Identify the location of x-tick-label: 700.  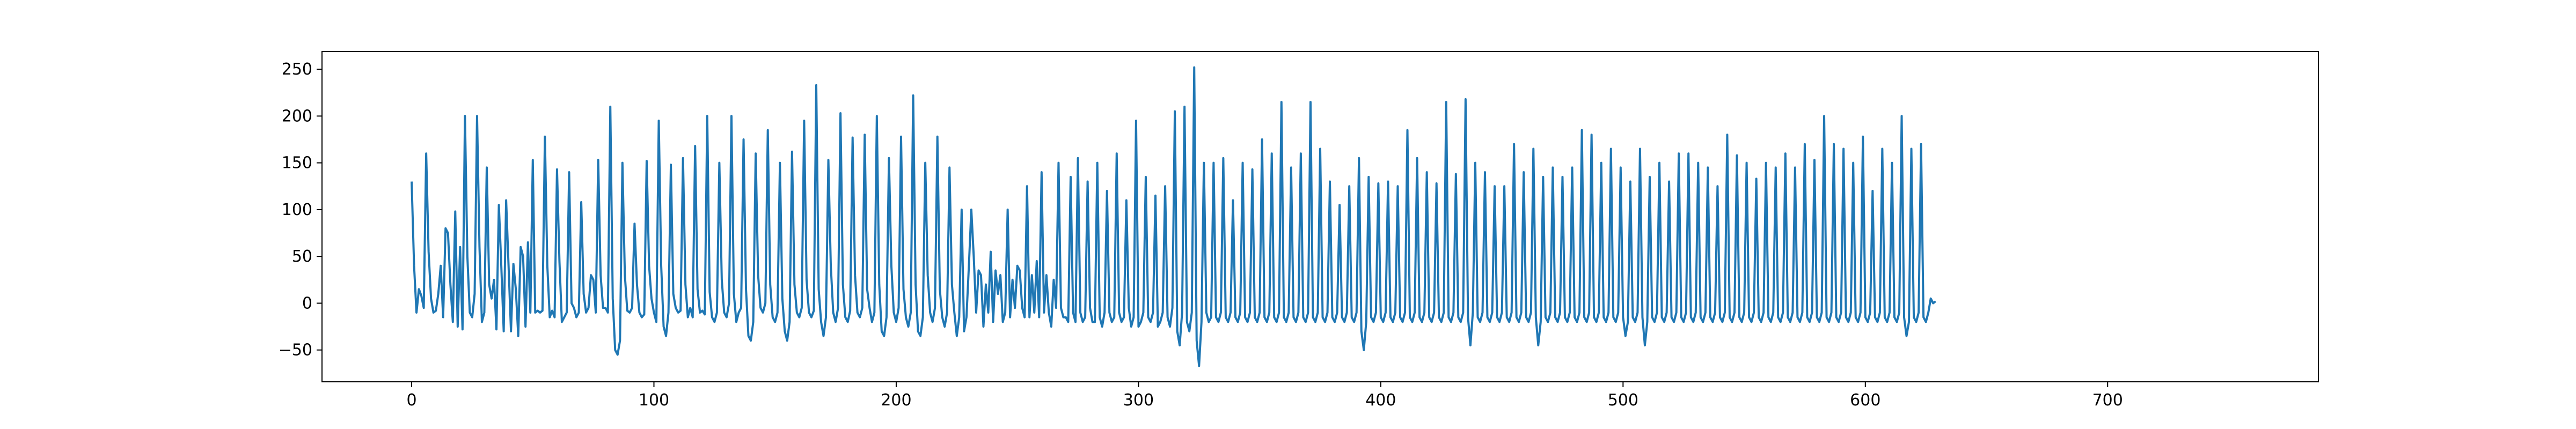
(2107, 400).